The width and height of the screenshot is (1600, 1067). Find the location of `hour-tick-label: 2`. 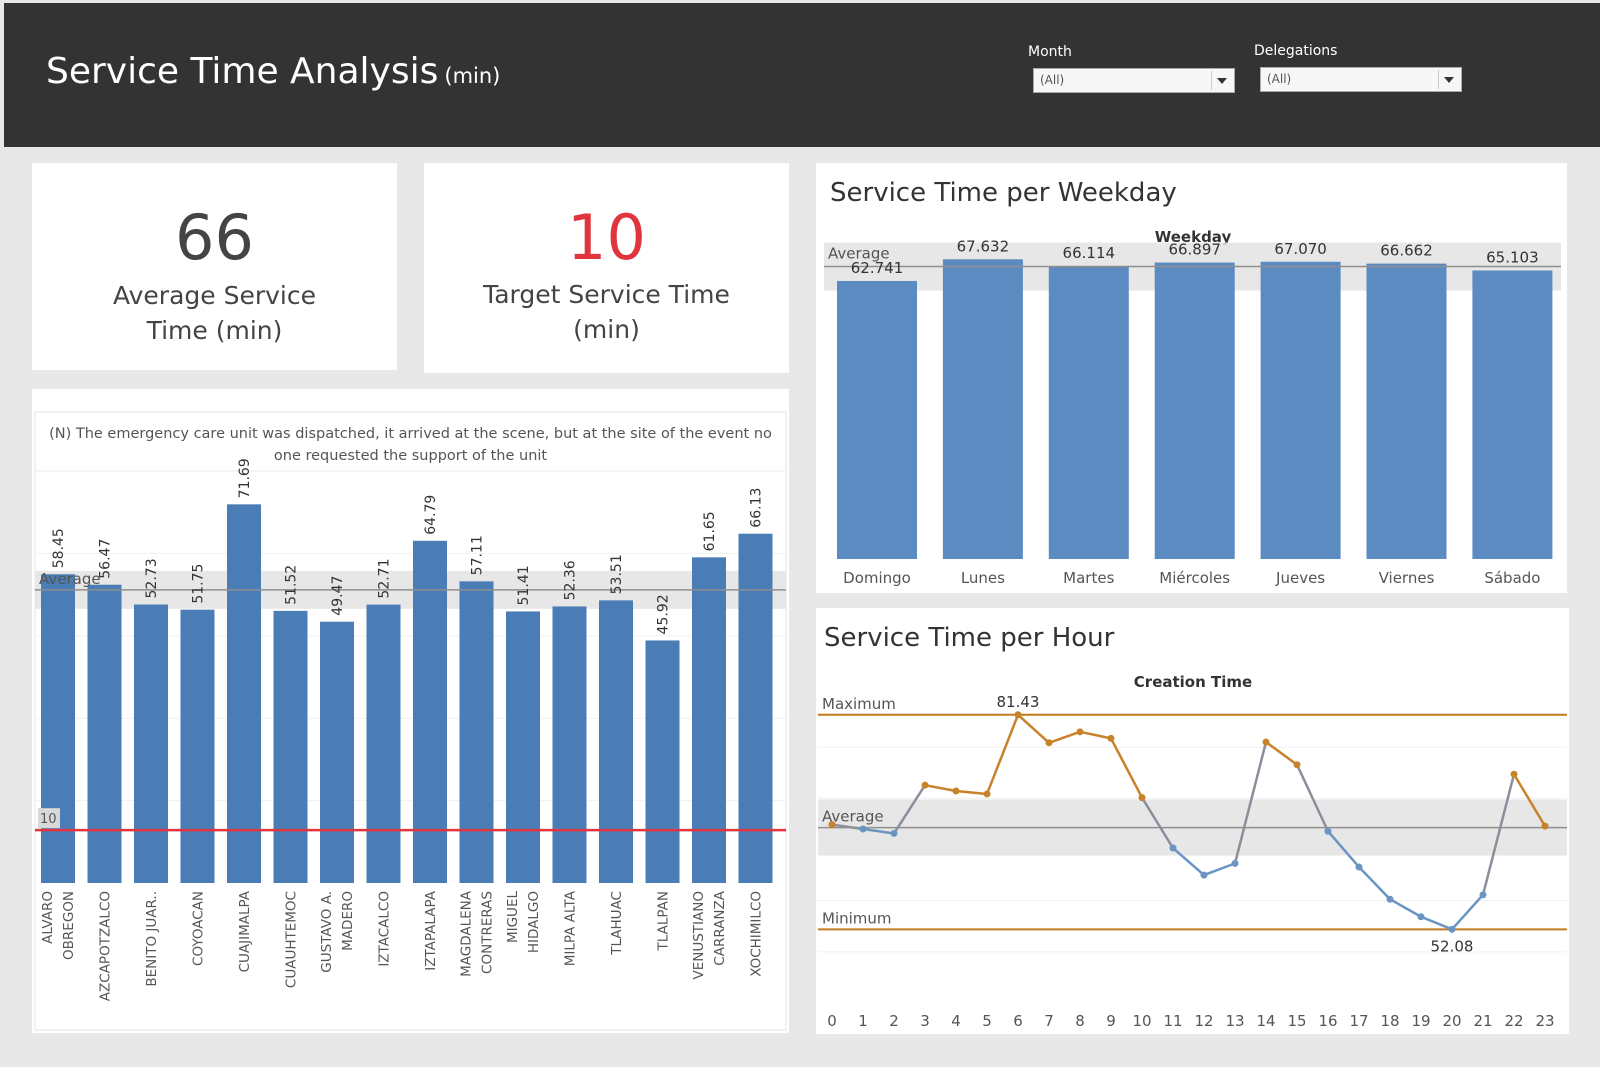

hour-tick-label: 2 is located at coordinates (894, 1021).